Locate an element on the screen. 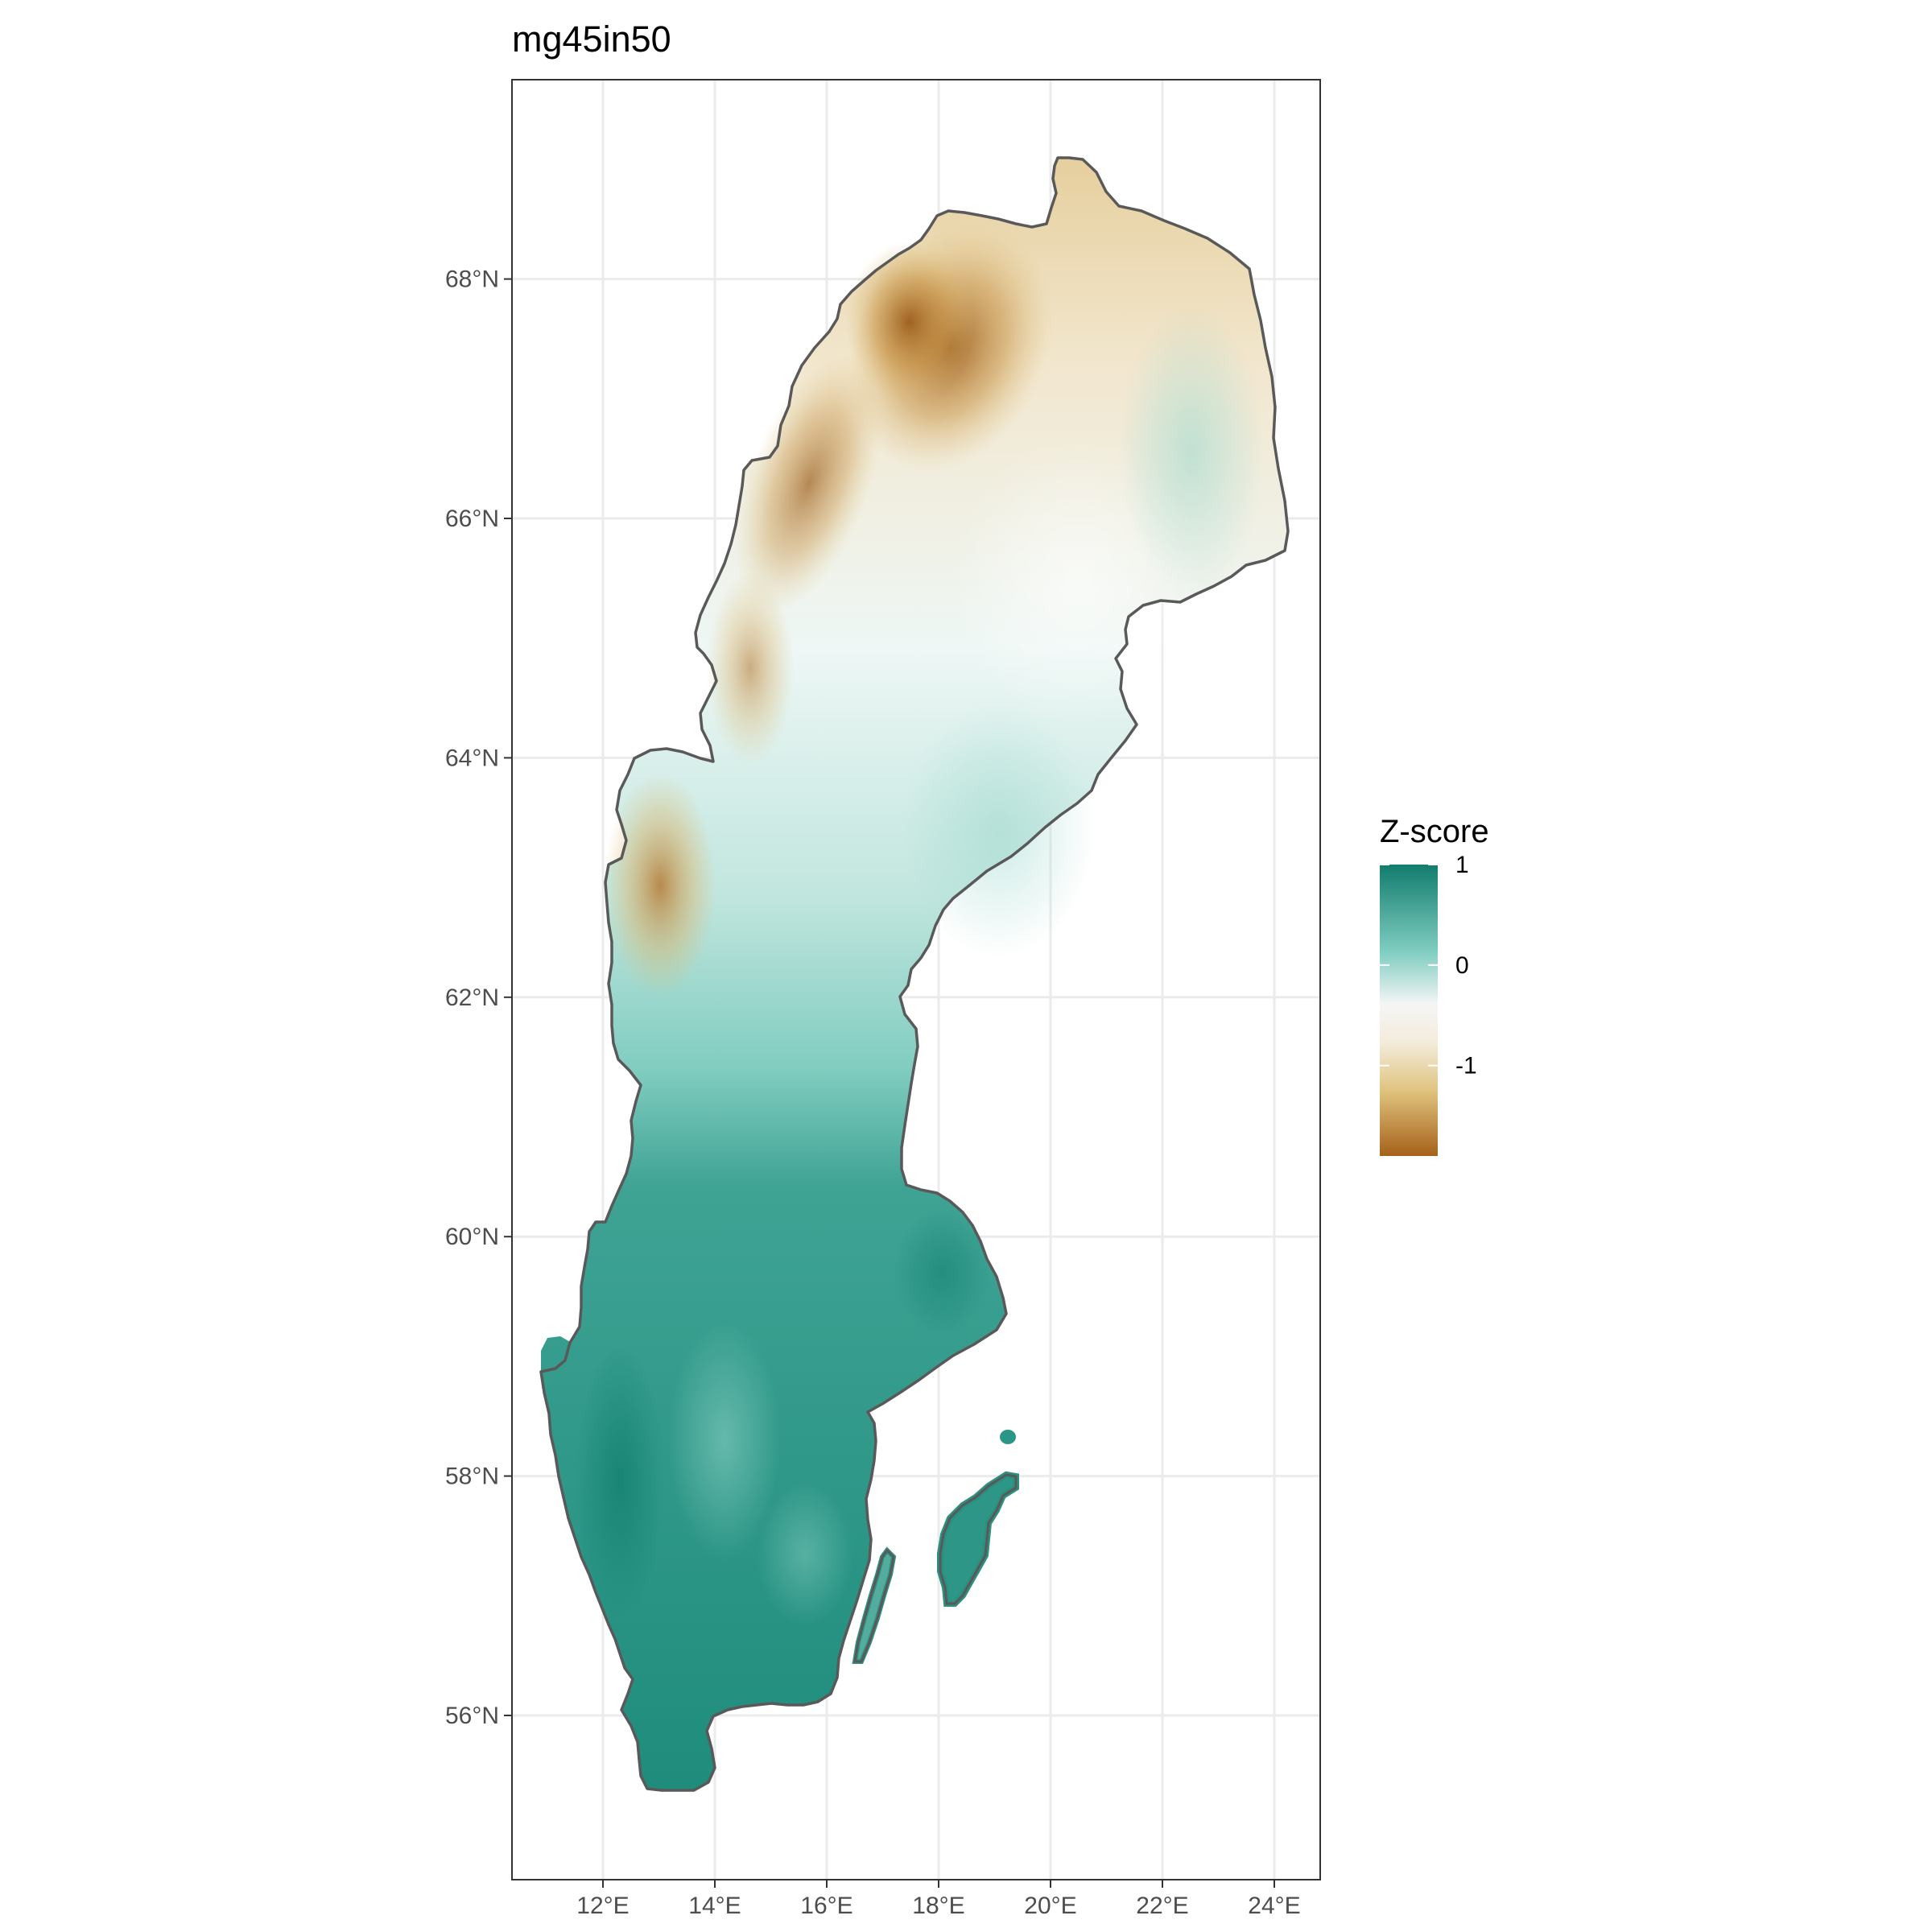 This screenshot has height=1932, width=1932. y-tick-label: 60°N is located at coordinates (472, 1237).